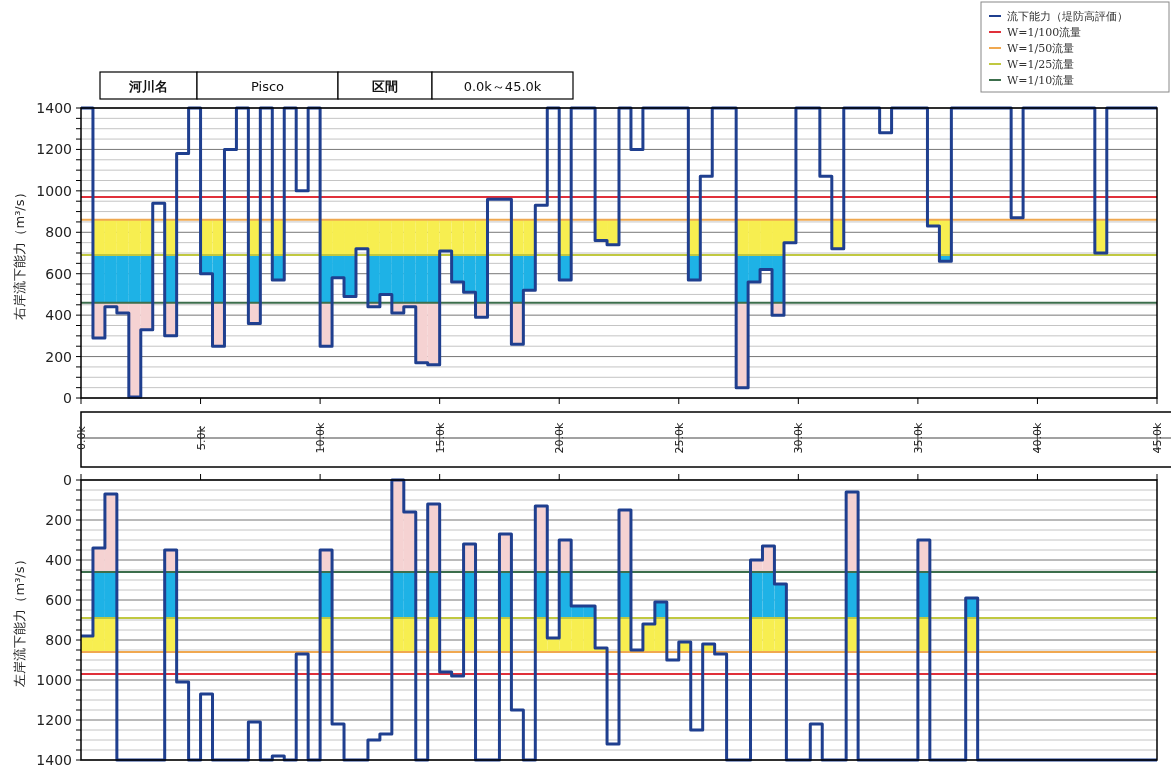 Image resolution: width=1171 pixels, height=772 pixels. Describe the element at coordinates (918, 437) in the screenshot. I see `x-tick-label: 35.0k` at that location.